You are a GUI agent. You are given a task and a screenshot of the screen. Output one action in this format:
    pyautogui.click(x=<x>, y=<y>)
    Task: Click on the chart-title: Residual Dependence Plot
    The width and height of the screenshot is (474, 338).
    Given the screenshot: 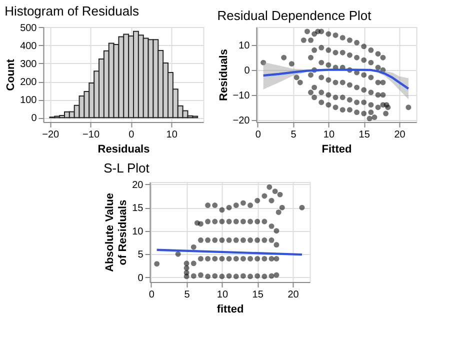 What is the action you would take?
    pyautogui.click(x=294, y=15)
    